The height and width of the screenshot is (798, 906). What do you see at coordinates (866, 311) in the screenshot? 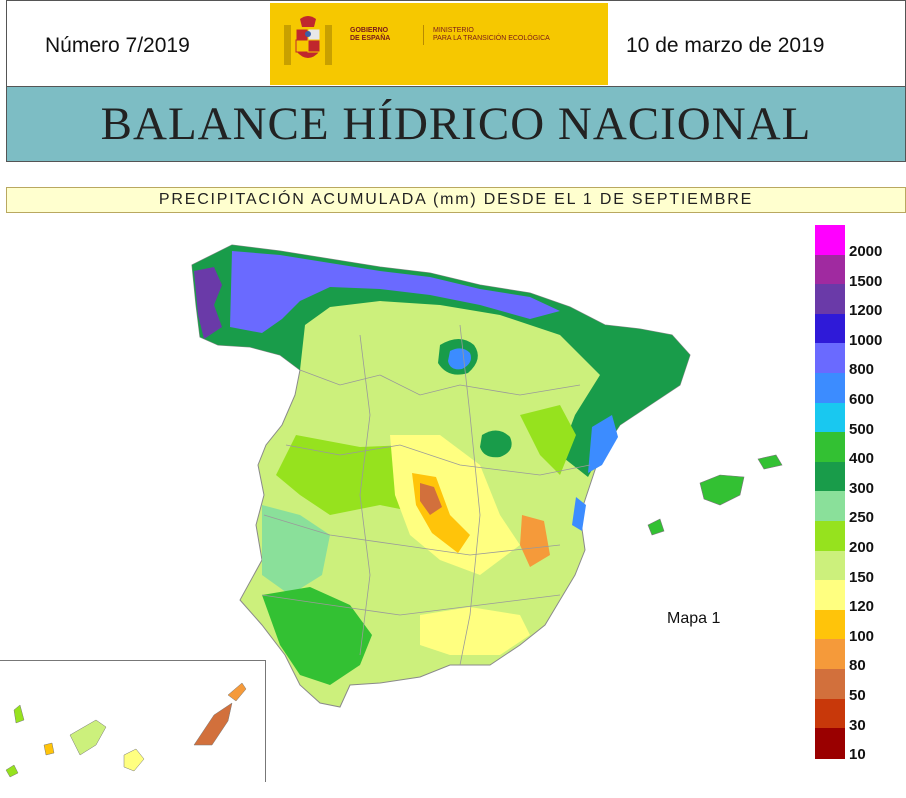
I see `legend-label: 1200` at bounding box center [866, 311].